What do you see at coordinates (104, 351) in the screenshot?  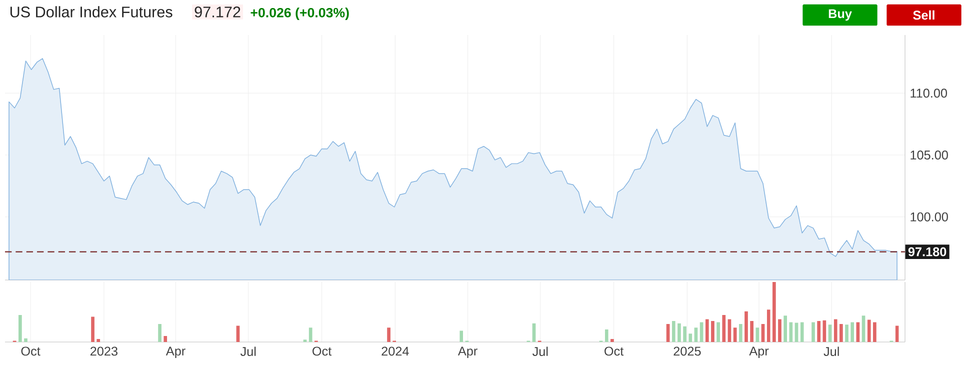 I see `x-tick-label: 2023` at bounding box center [104, 351].